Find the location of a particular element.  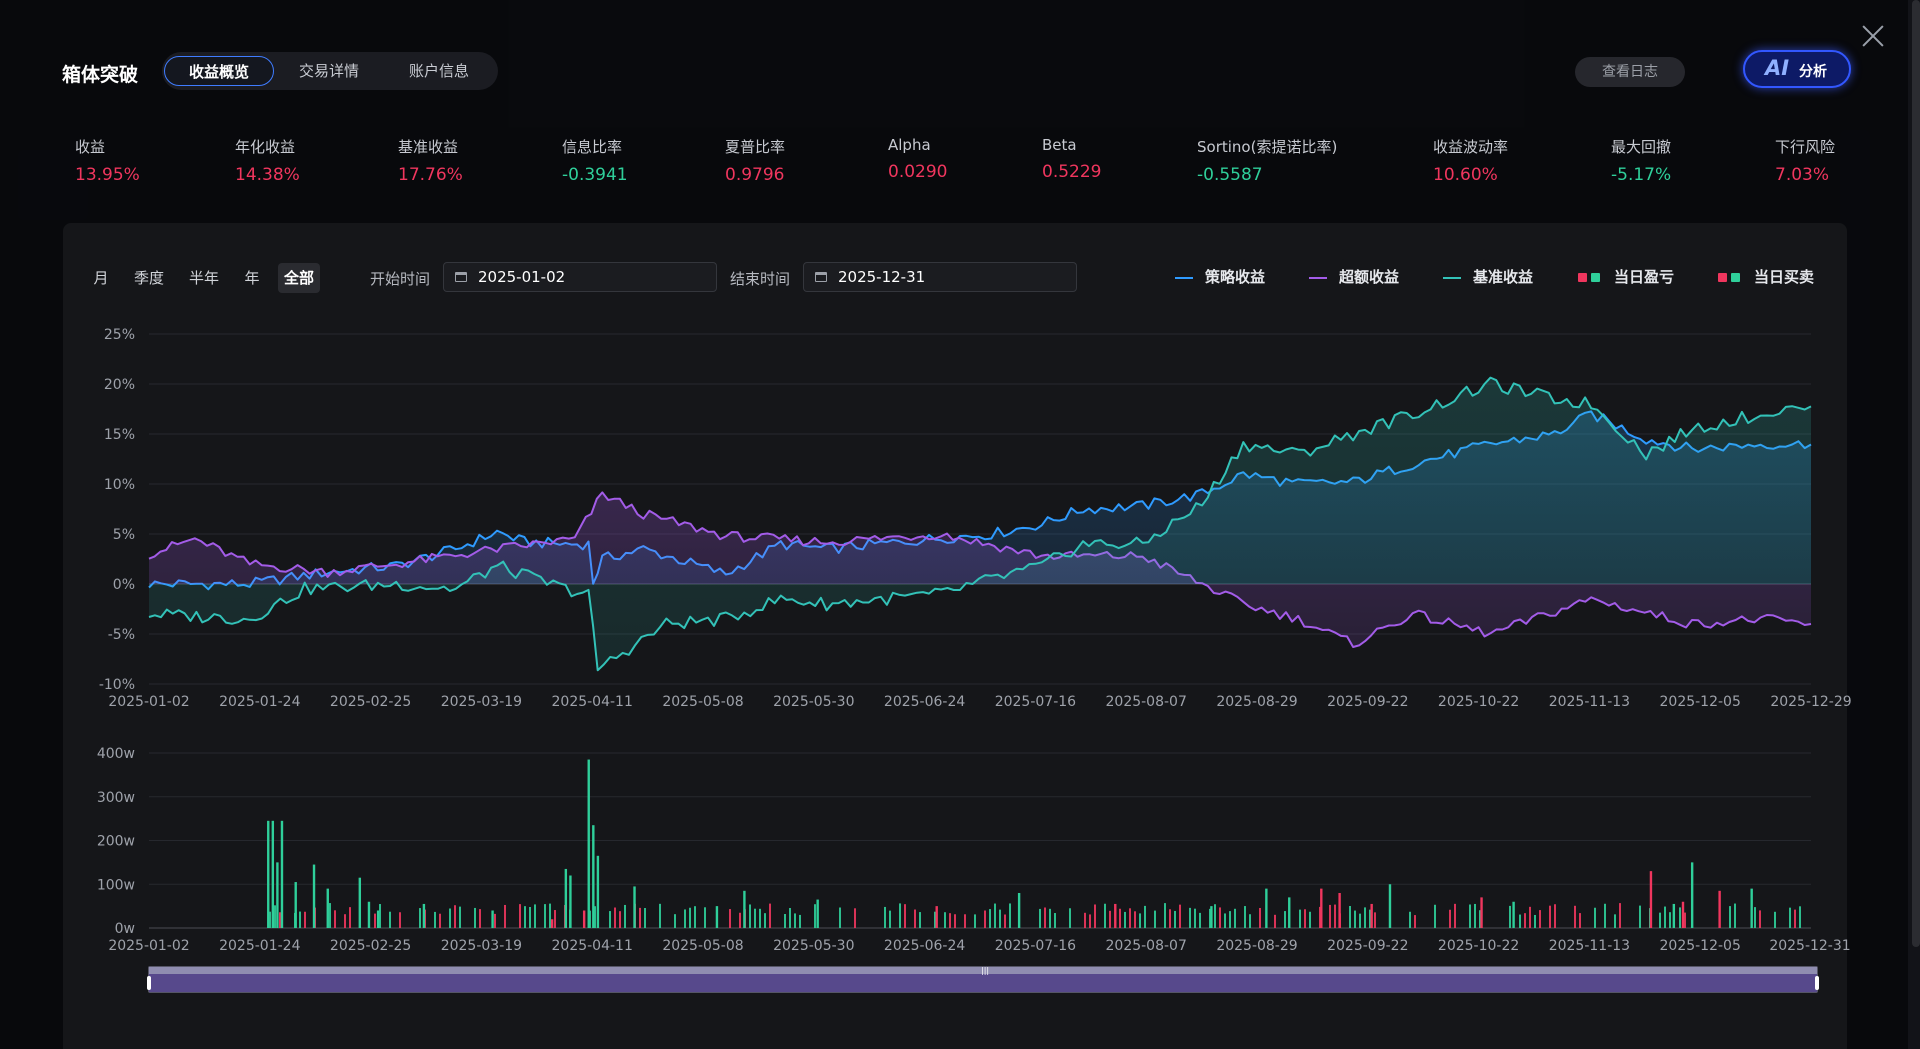

legend-strategy-return: 策略收益 is located at coordinates (1220, 277).